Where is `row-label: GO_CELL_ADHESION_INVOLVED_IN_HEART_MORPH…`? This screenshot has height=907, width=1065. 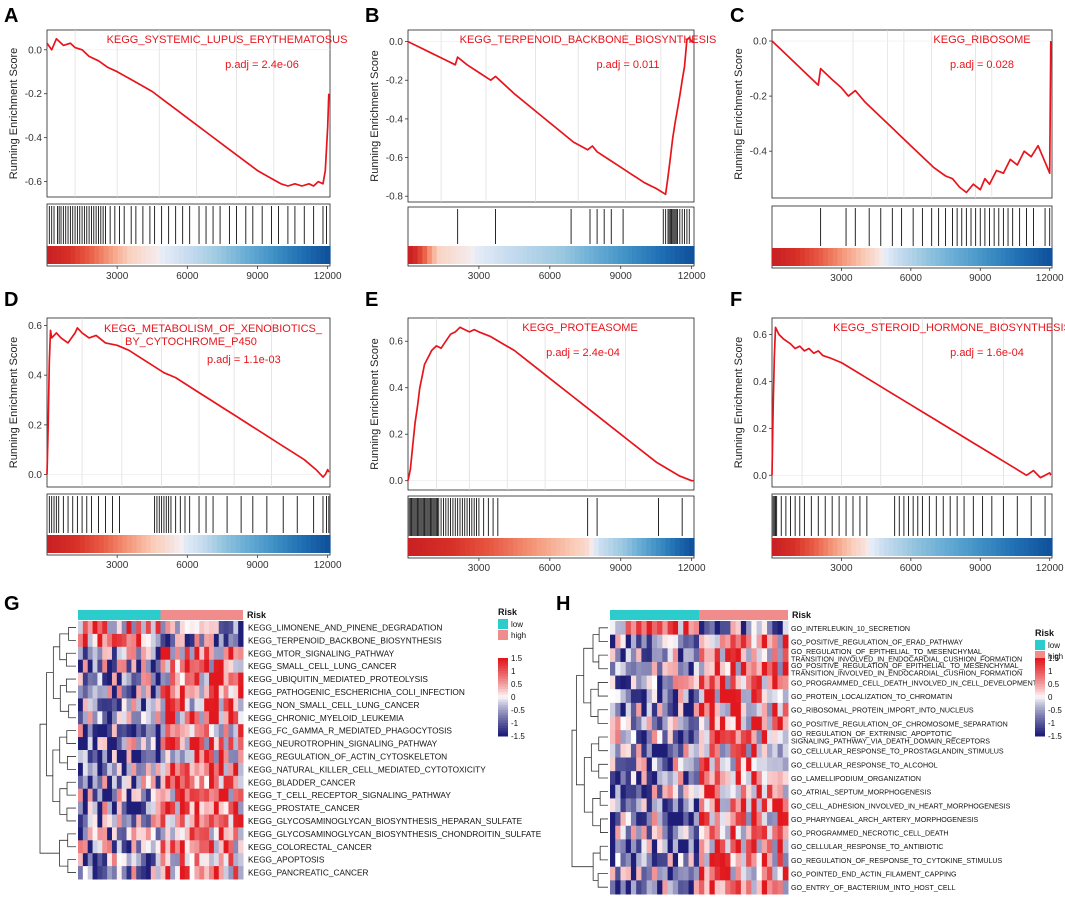 row-label: GO_CELL_ADHESION_INVOLVED_IN_HEART_MORPH… is located at coordinates (901, 806).